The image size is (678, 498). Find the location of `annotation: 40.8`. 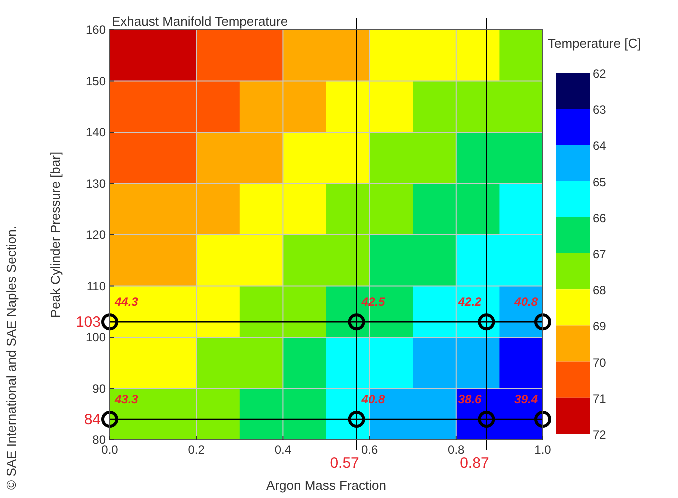

annotation: 40.8 is located at coordinates (526, 302).